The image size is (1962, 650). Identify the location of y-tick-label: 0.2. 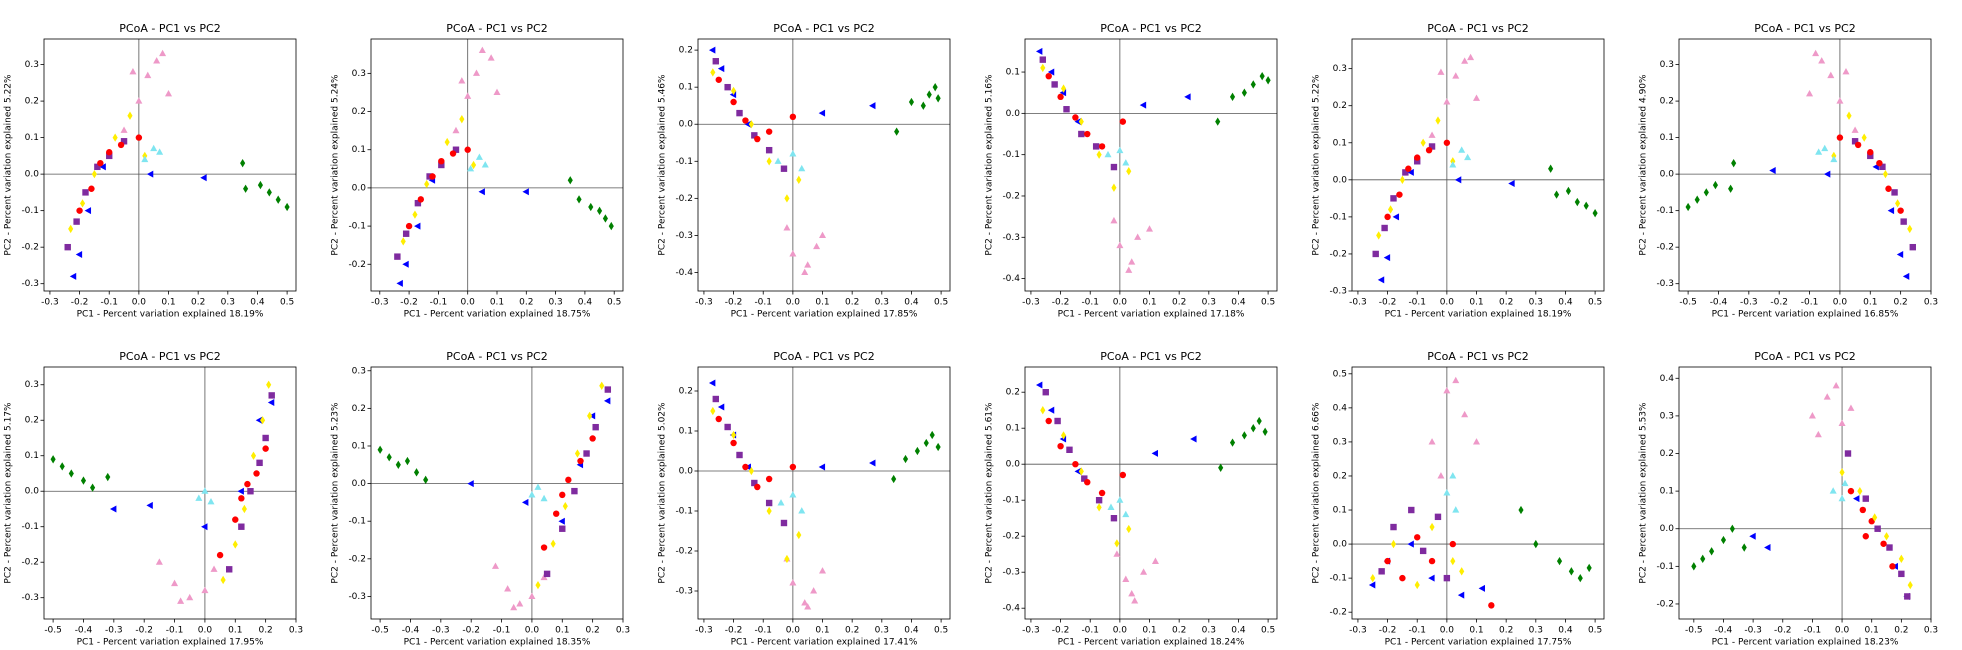
(1340, 106).